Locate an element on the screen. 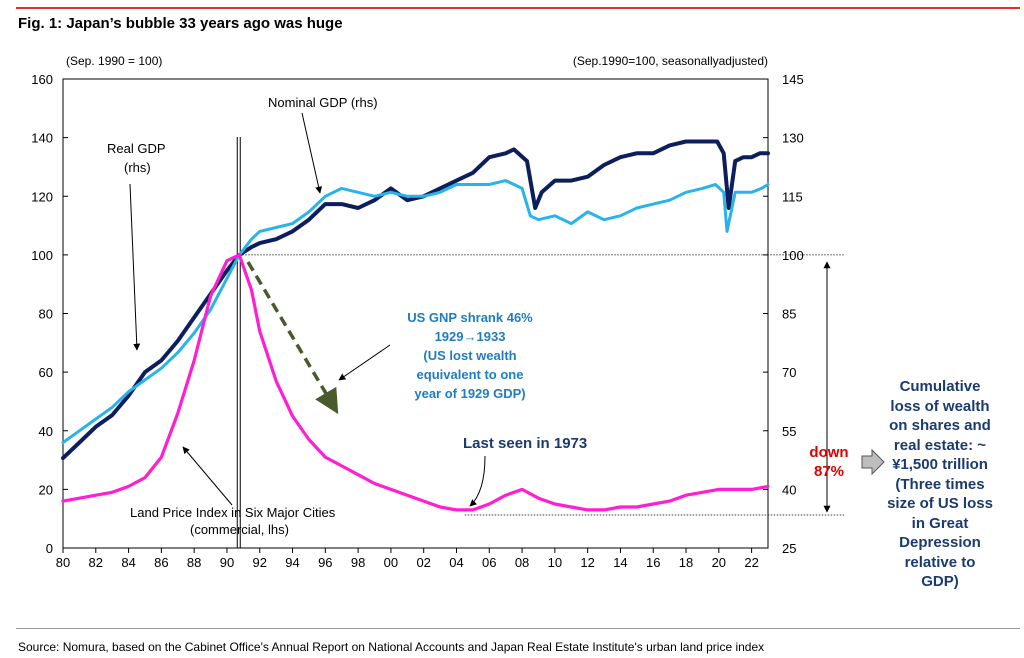 This screenshot has width=1024, height=658. x-tick-label: 02 is located at coordinates (423, 562).